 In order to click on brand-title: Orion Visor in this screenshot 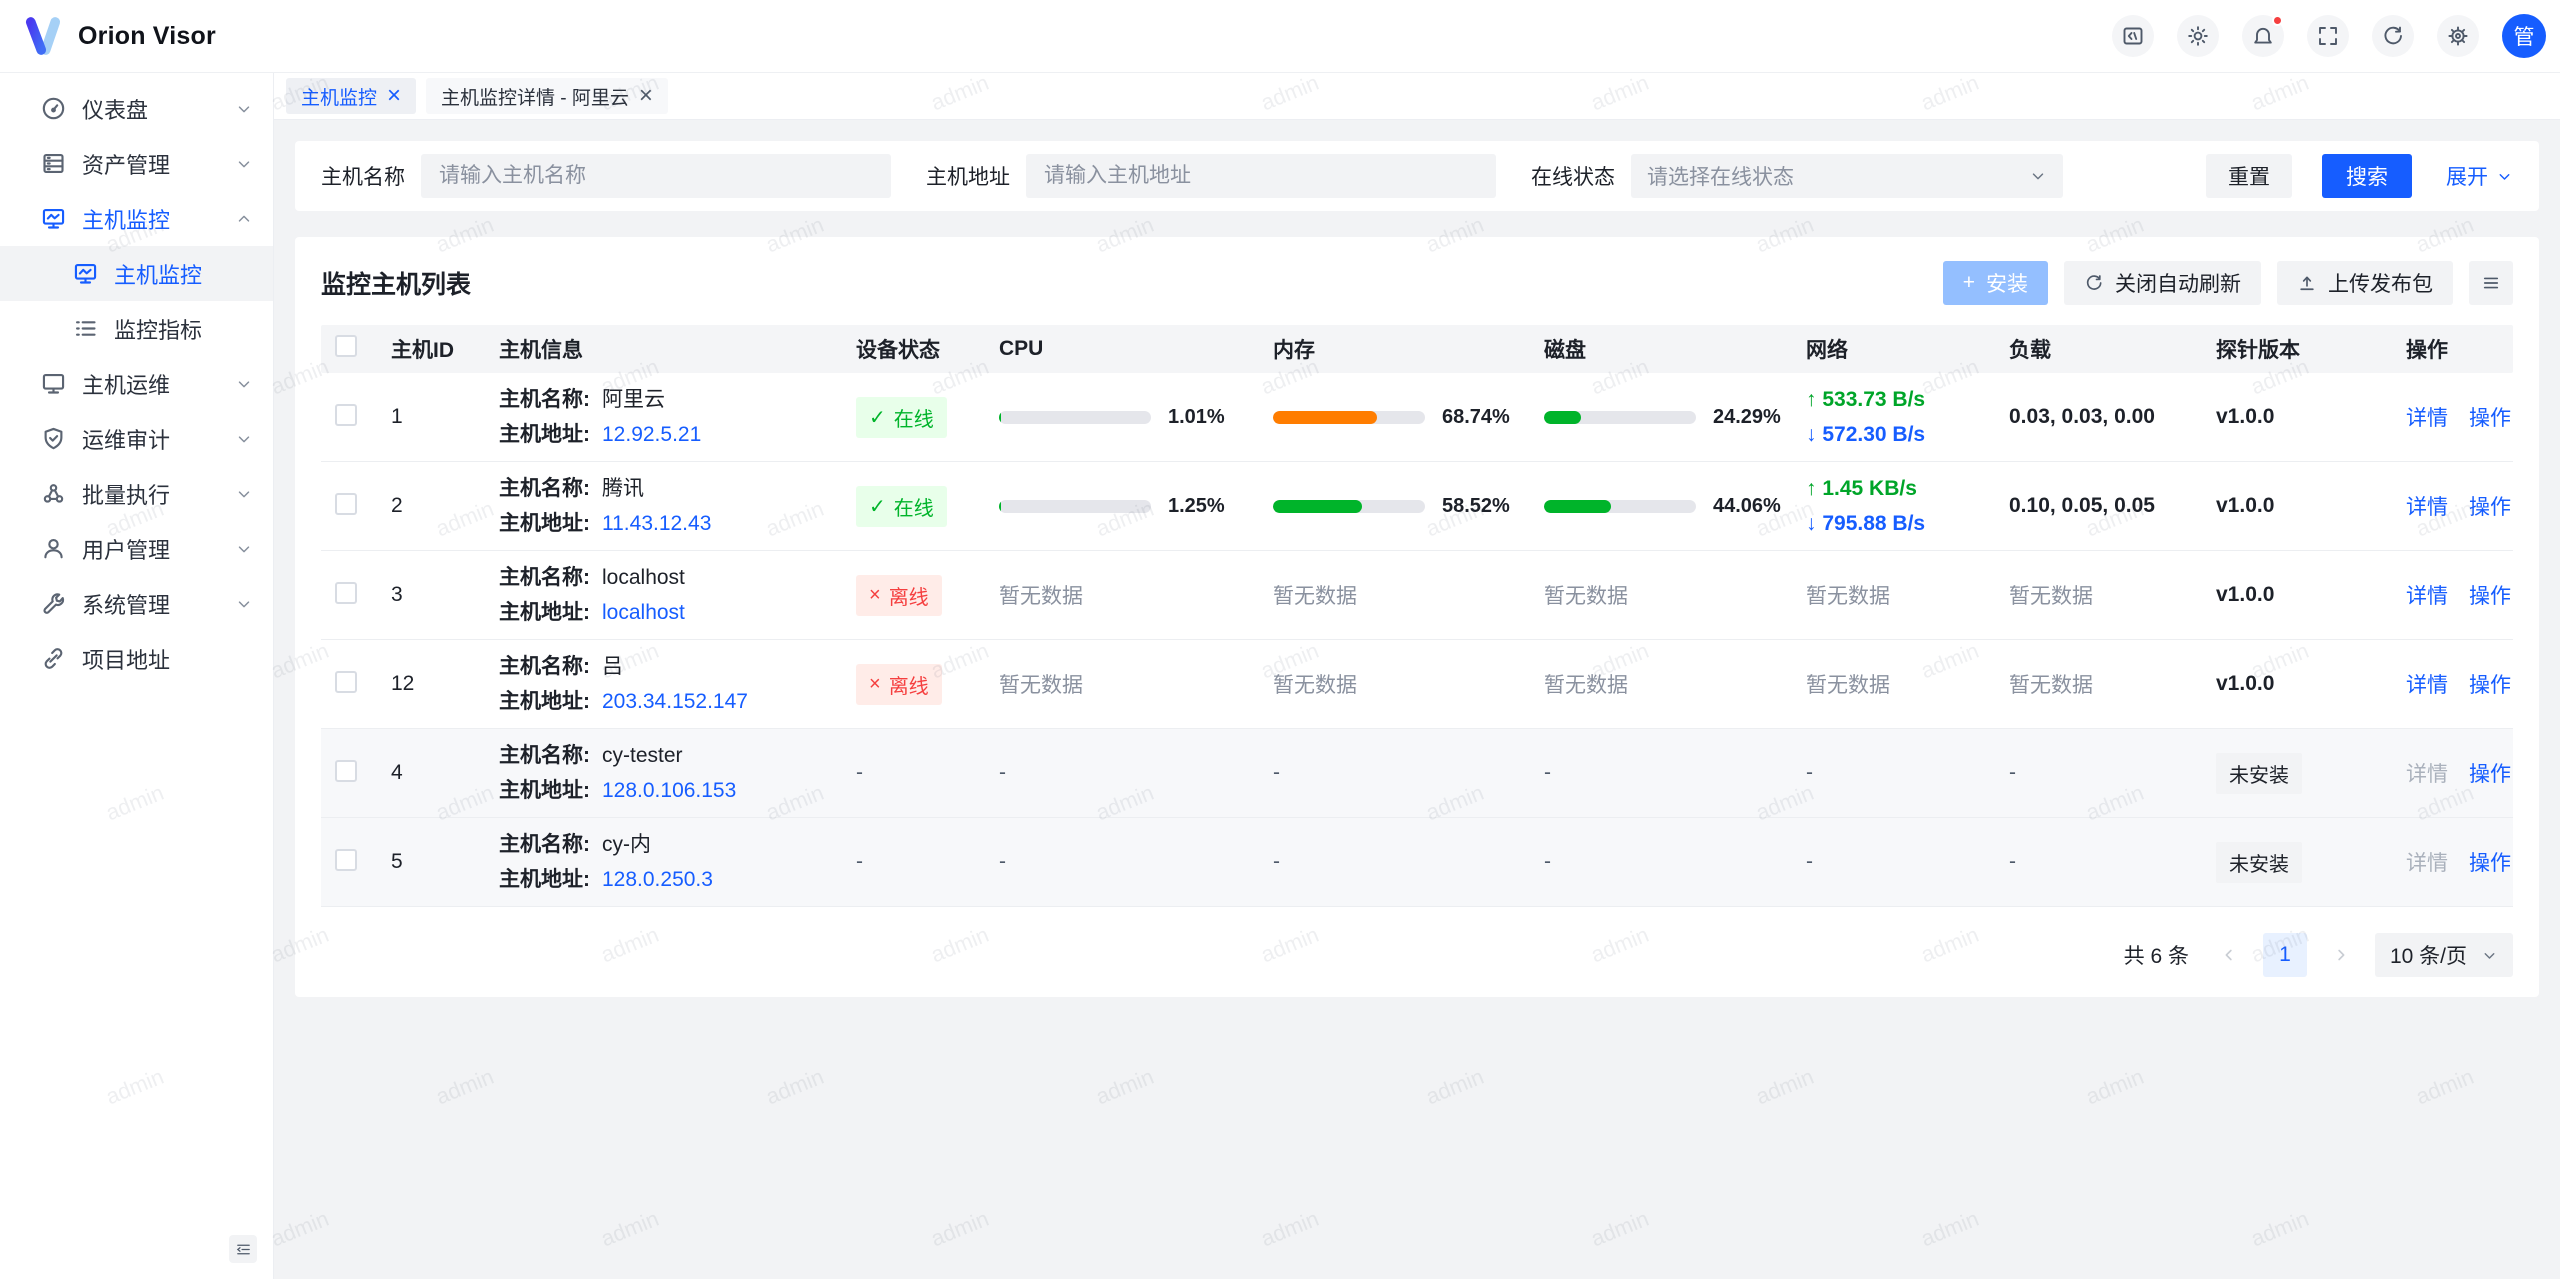, I will do `click(147, 35)`.